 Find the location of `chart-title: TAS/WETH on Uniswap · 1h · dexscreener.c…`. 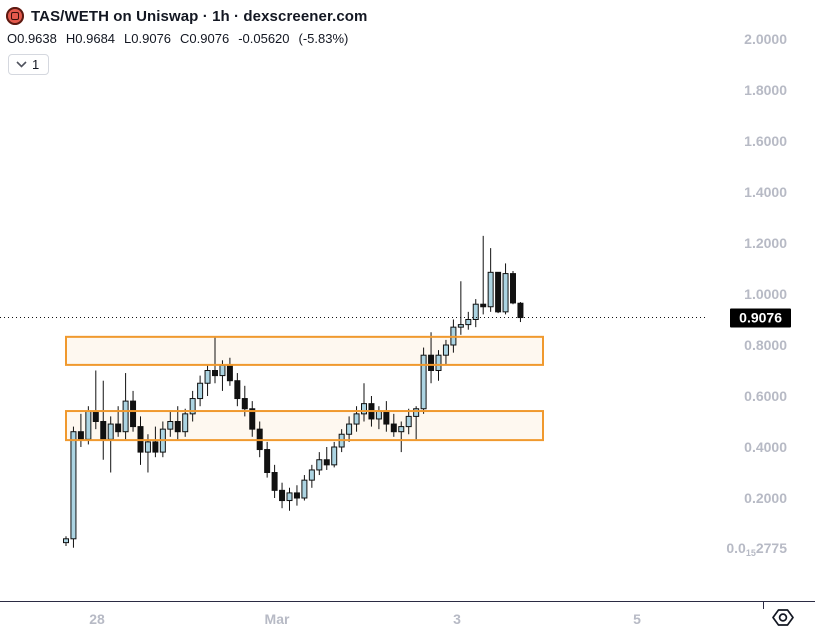

chart-title: TAS/WETH on Uniswap · 1h · dexscreener.c… is located at coordinates (199, 16).